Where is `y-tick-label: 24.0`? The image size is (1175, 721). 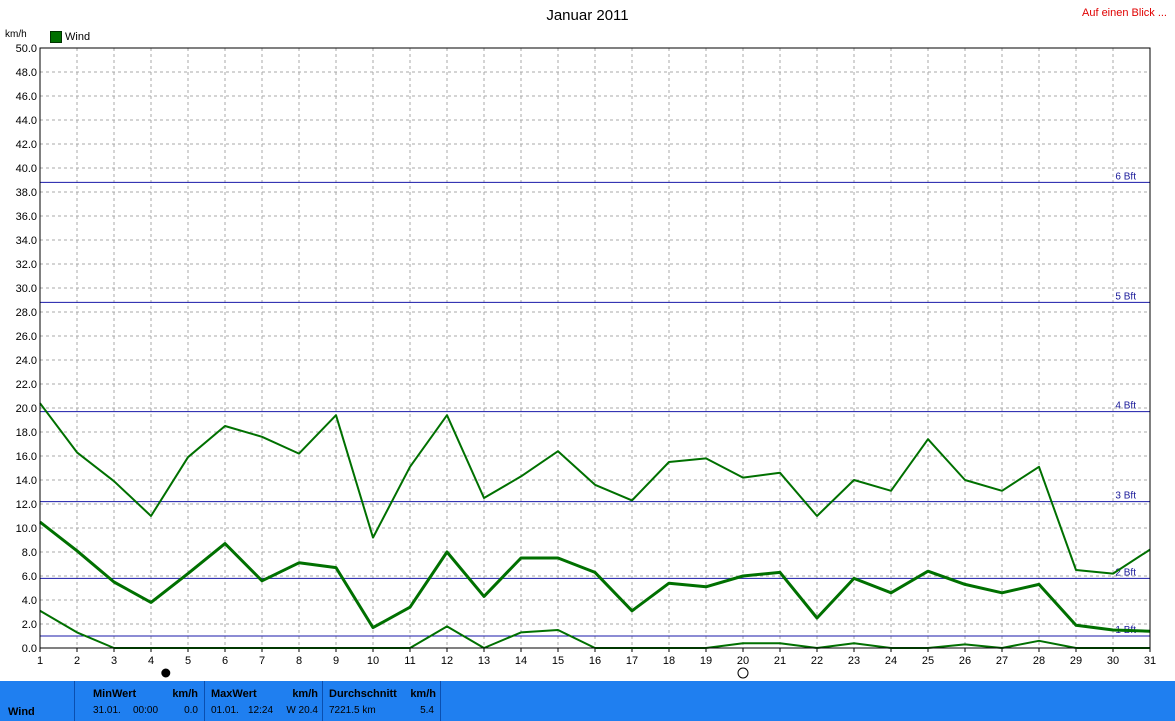
y-tick-label: 24.0 is located at coordinates (26, 361).